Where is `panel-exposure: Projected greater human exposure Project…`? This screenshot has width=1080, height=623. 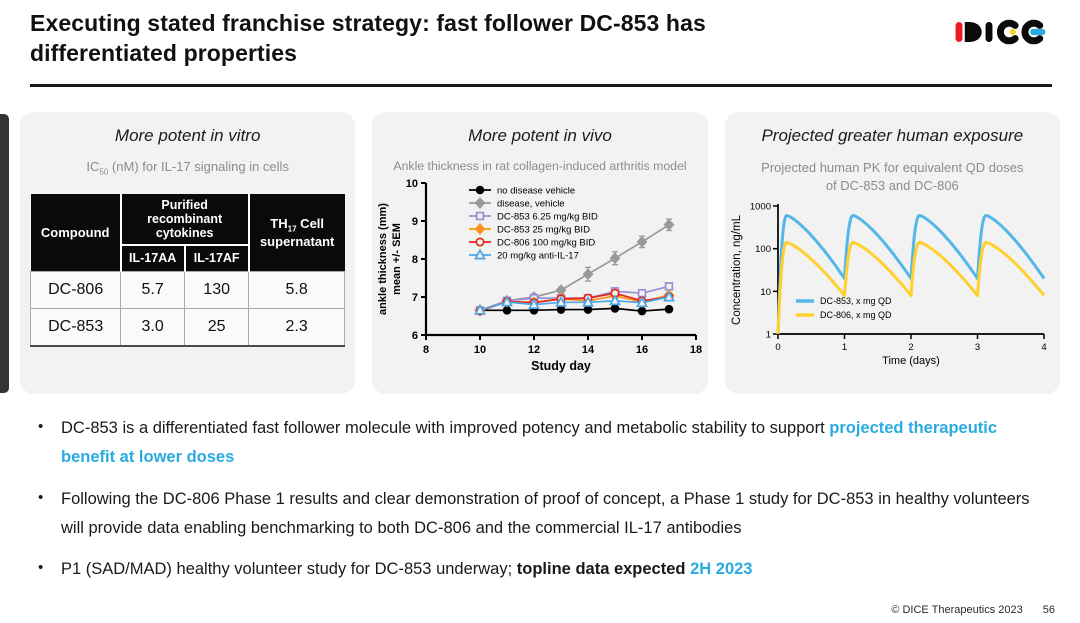
panel-exposure: Projected greater human exposure Project… is located at coordinates (892, 253).